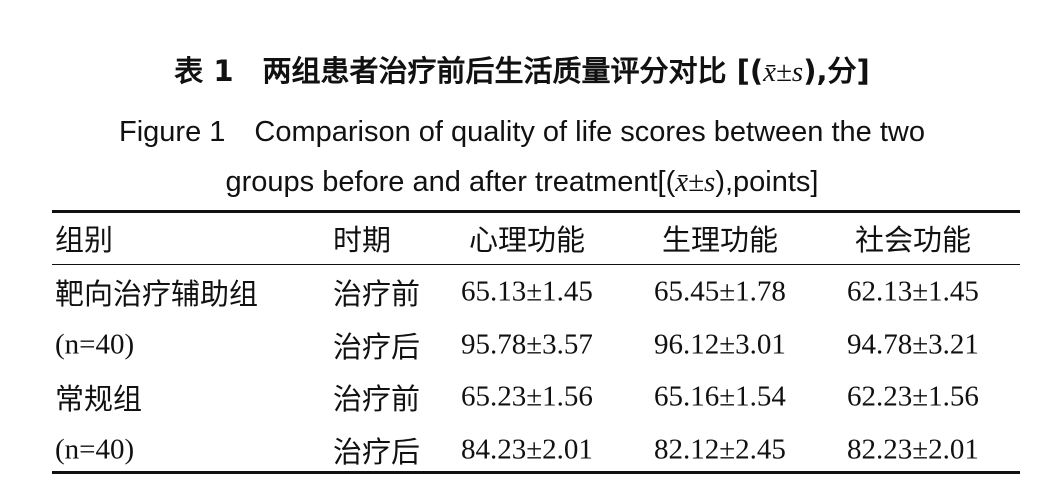  What do you see at coordinates (836, 71) in the screenshot?
I see `title-text: ),分]` at bounding box center [836, 71].